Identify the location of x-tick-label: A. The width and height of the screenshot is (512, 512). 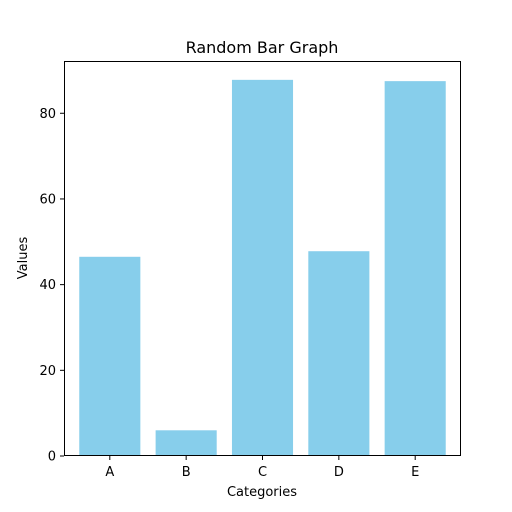
(109, 472).